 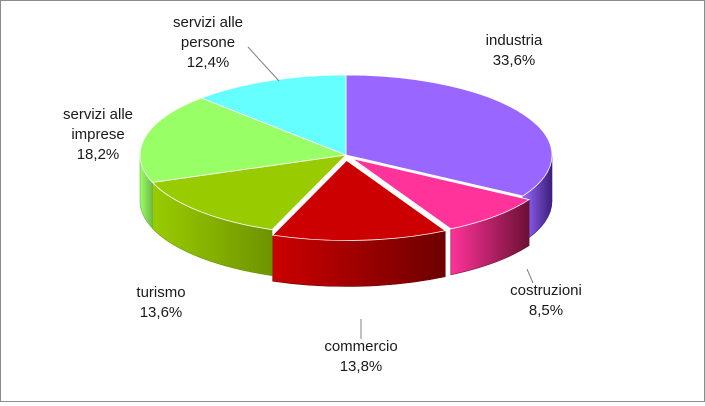 What do you see at coordinates (160, 302) in the screenshot?
I see `data-label-3: turismo 13,6%` at bounding box center [160, 302].